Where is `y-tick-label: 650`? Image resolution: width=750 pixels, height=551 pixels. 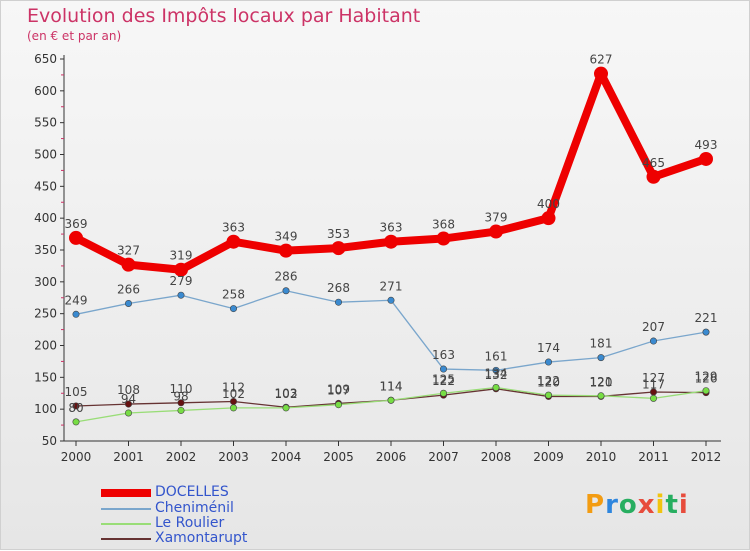
y-tick-label: 650 is located at coordinates (45, 59).